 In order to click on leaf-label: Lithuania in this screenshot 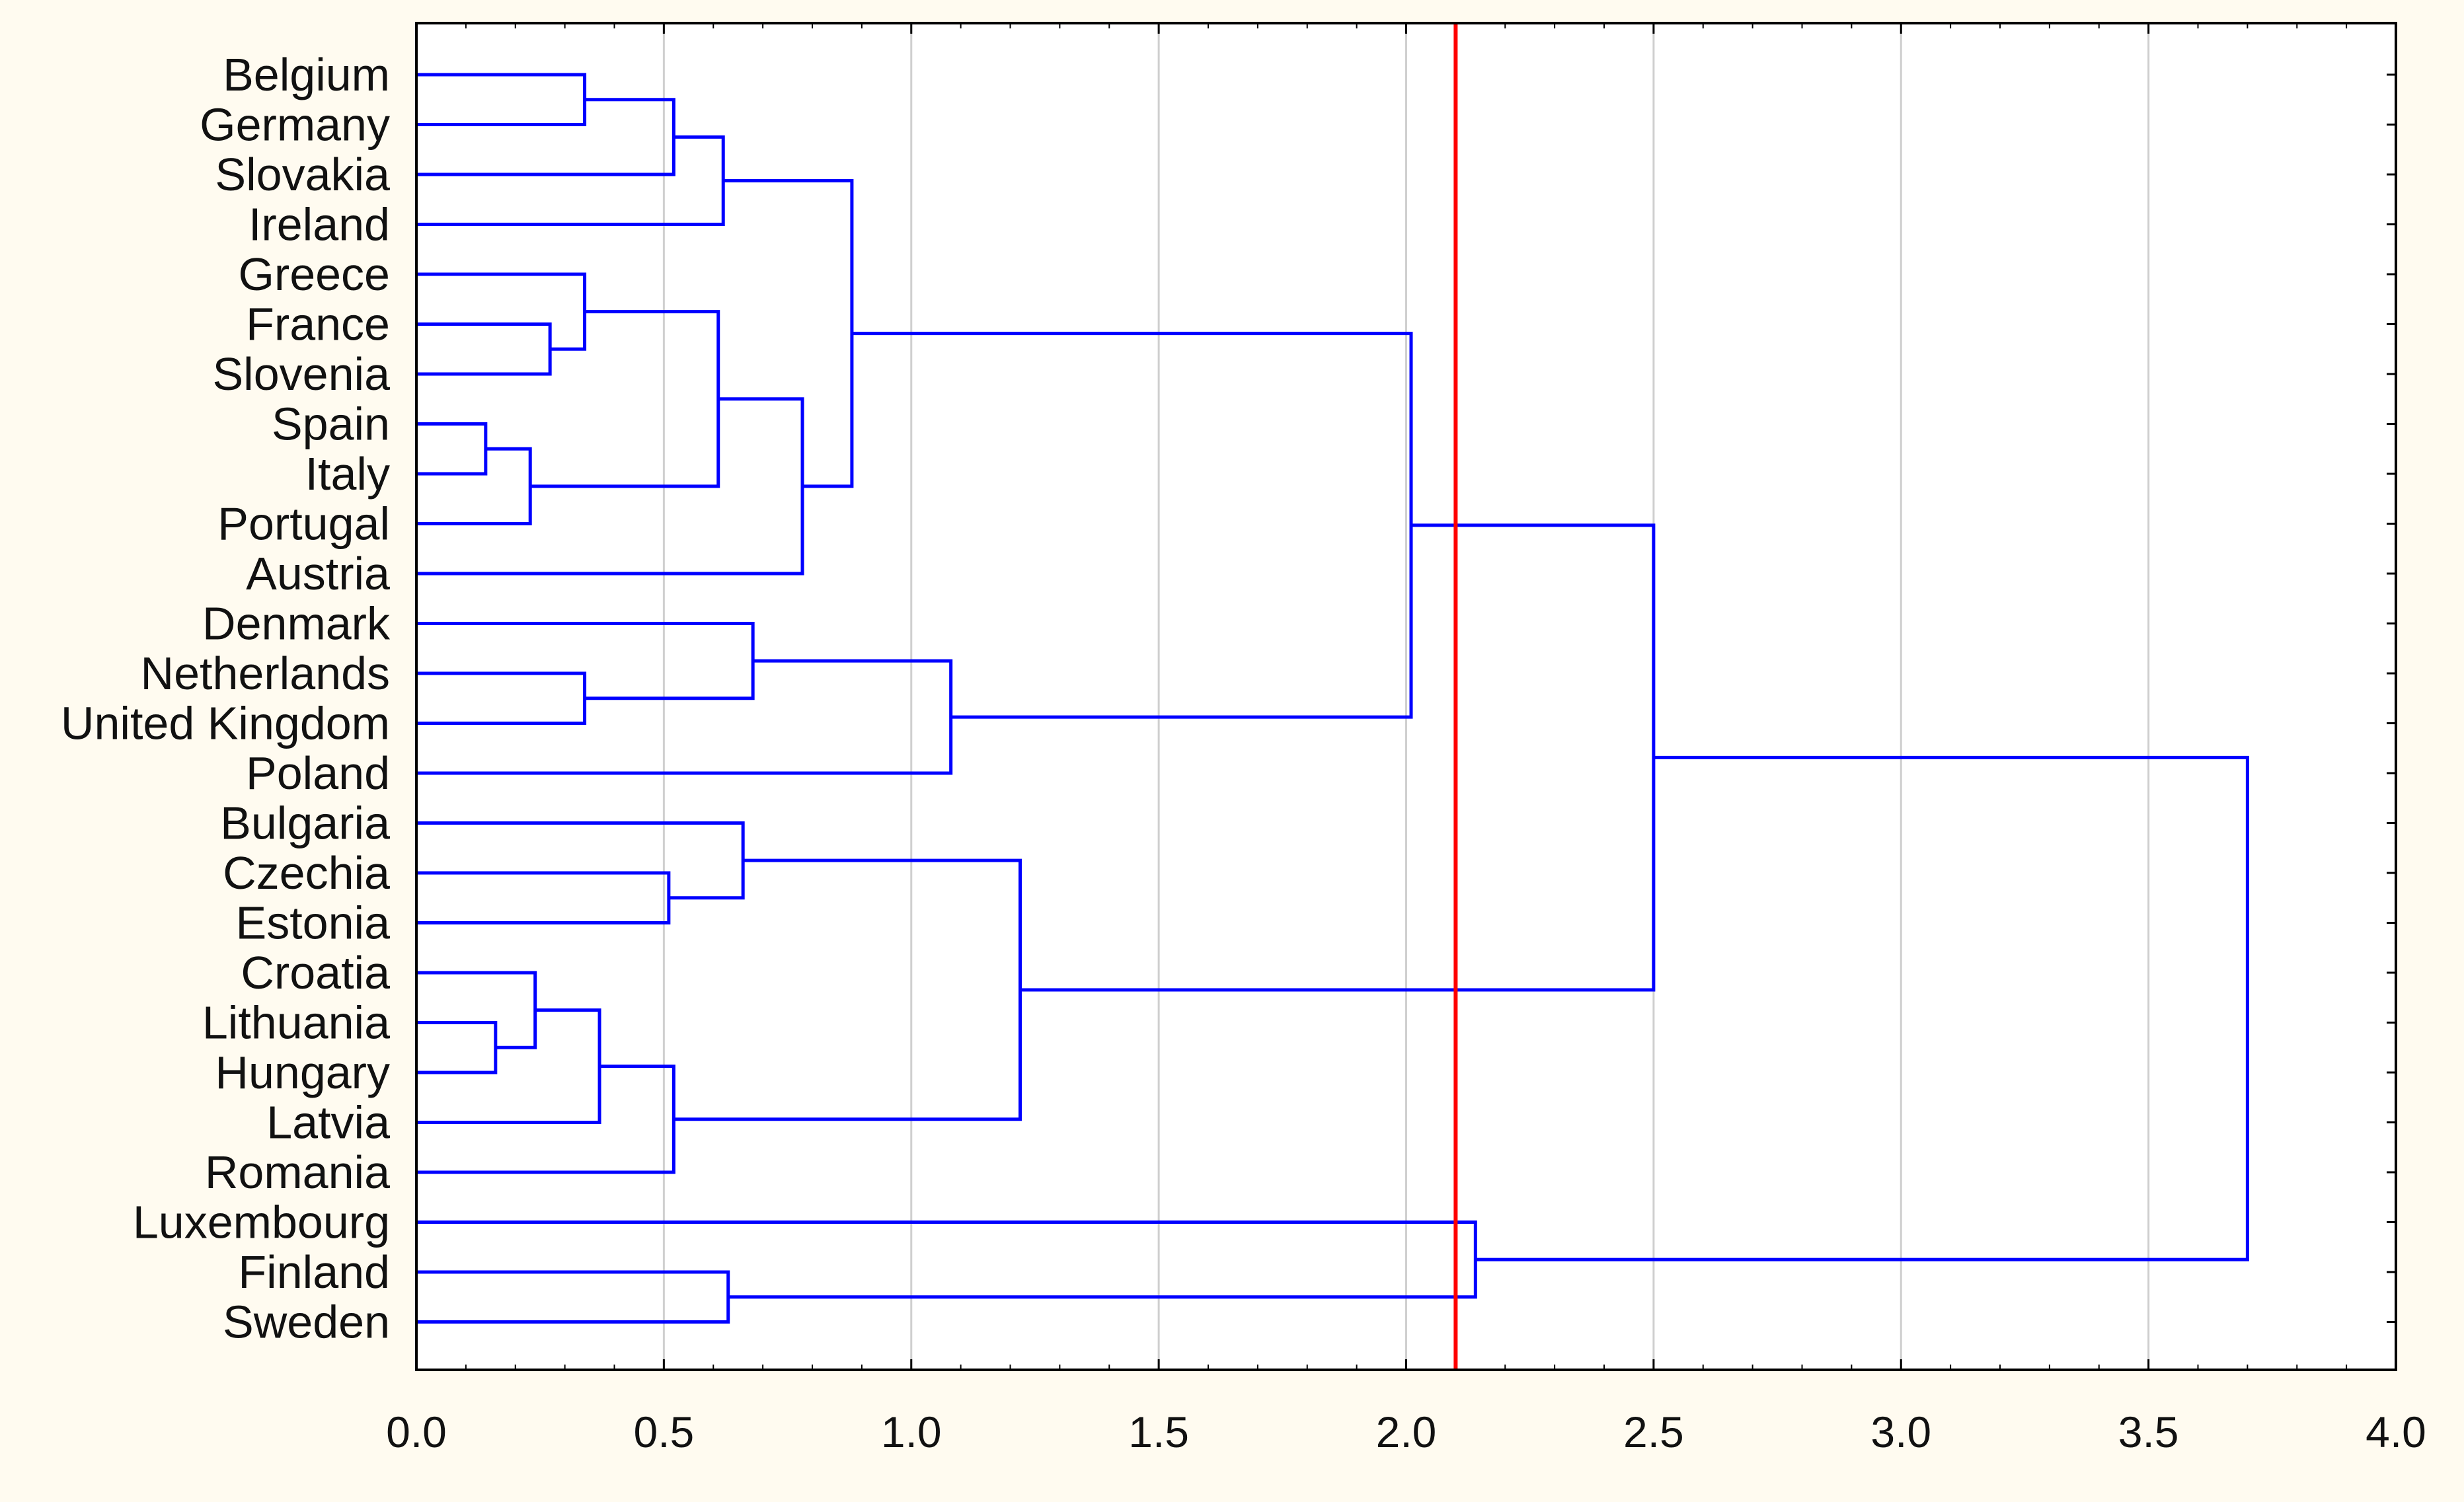, I will do `click(296, 1023)`.